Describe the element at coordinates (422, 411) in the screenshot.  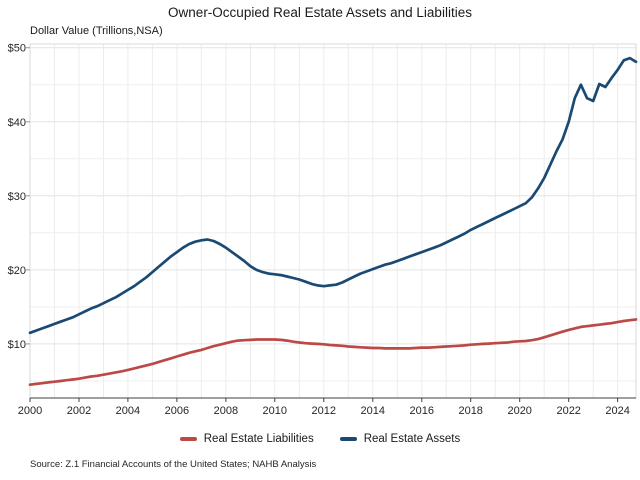
I see `x-tick-label: 2016` at that location.